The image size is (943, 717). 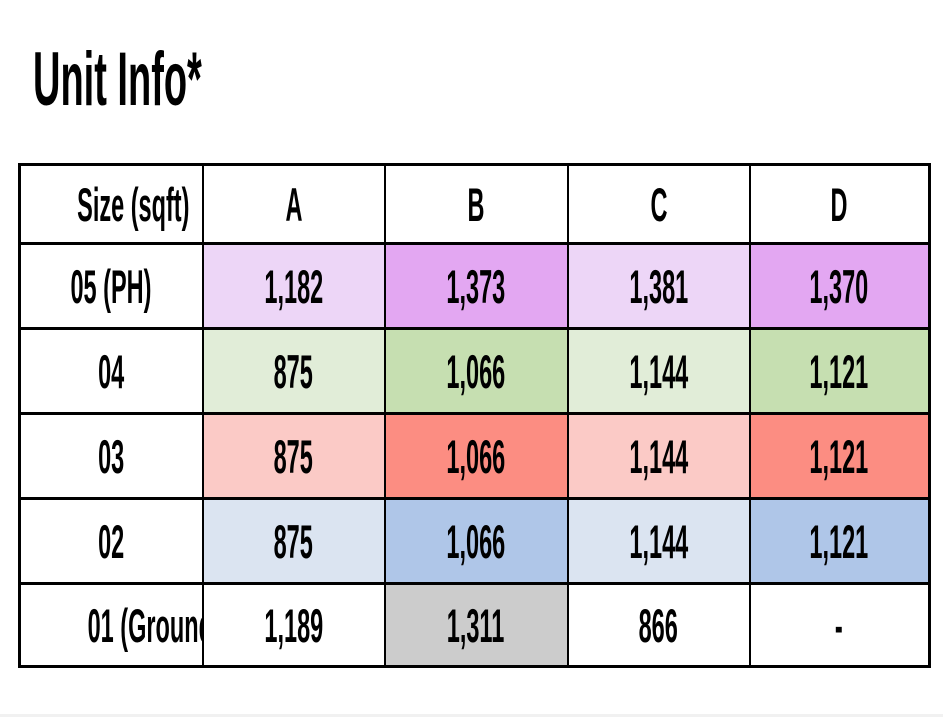 I want to click on header-cell-a-text: A, so click(x=293, y=204).